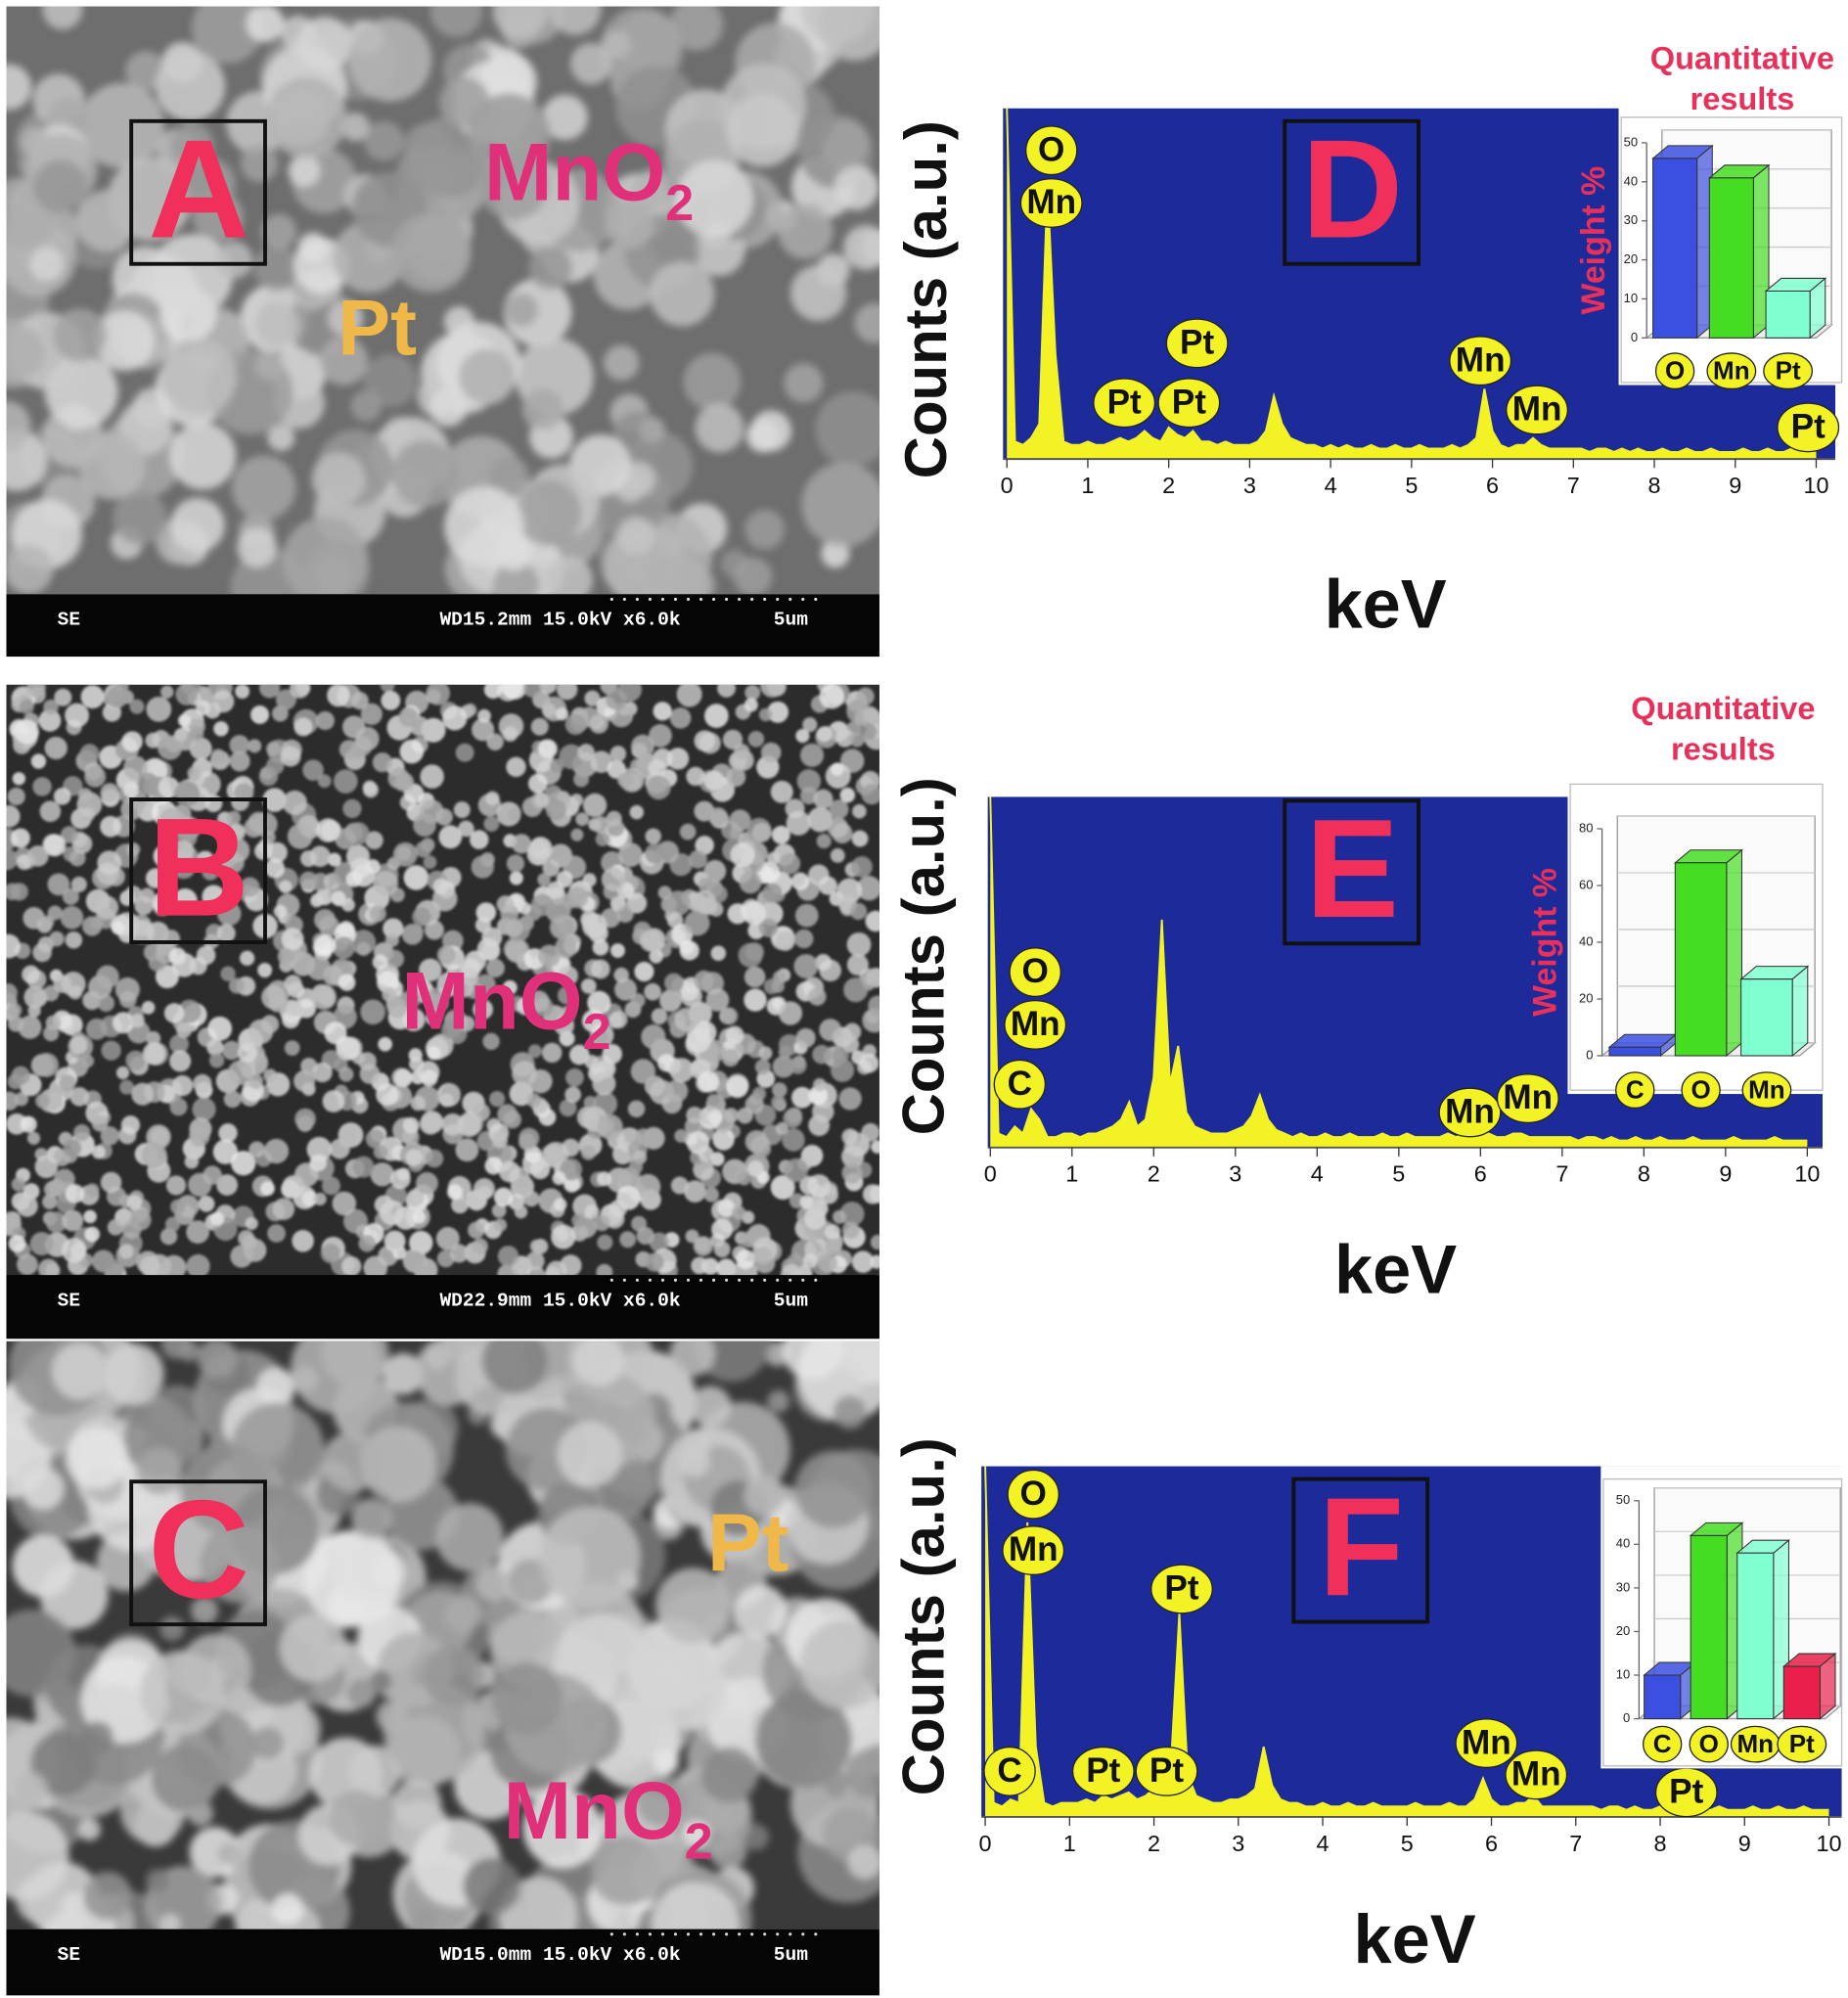 The width and height of the screenshot is (1848, 1998). What do you see at coordinates (1069, 1843) in the screenshot?
I see `x-tick-label: 1` at bounding box center [1069, 1843].